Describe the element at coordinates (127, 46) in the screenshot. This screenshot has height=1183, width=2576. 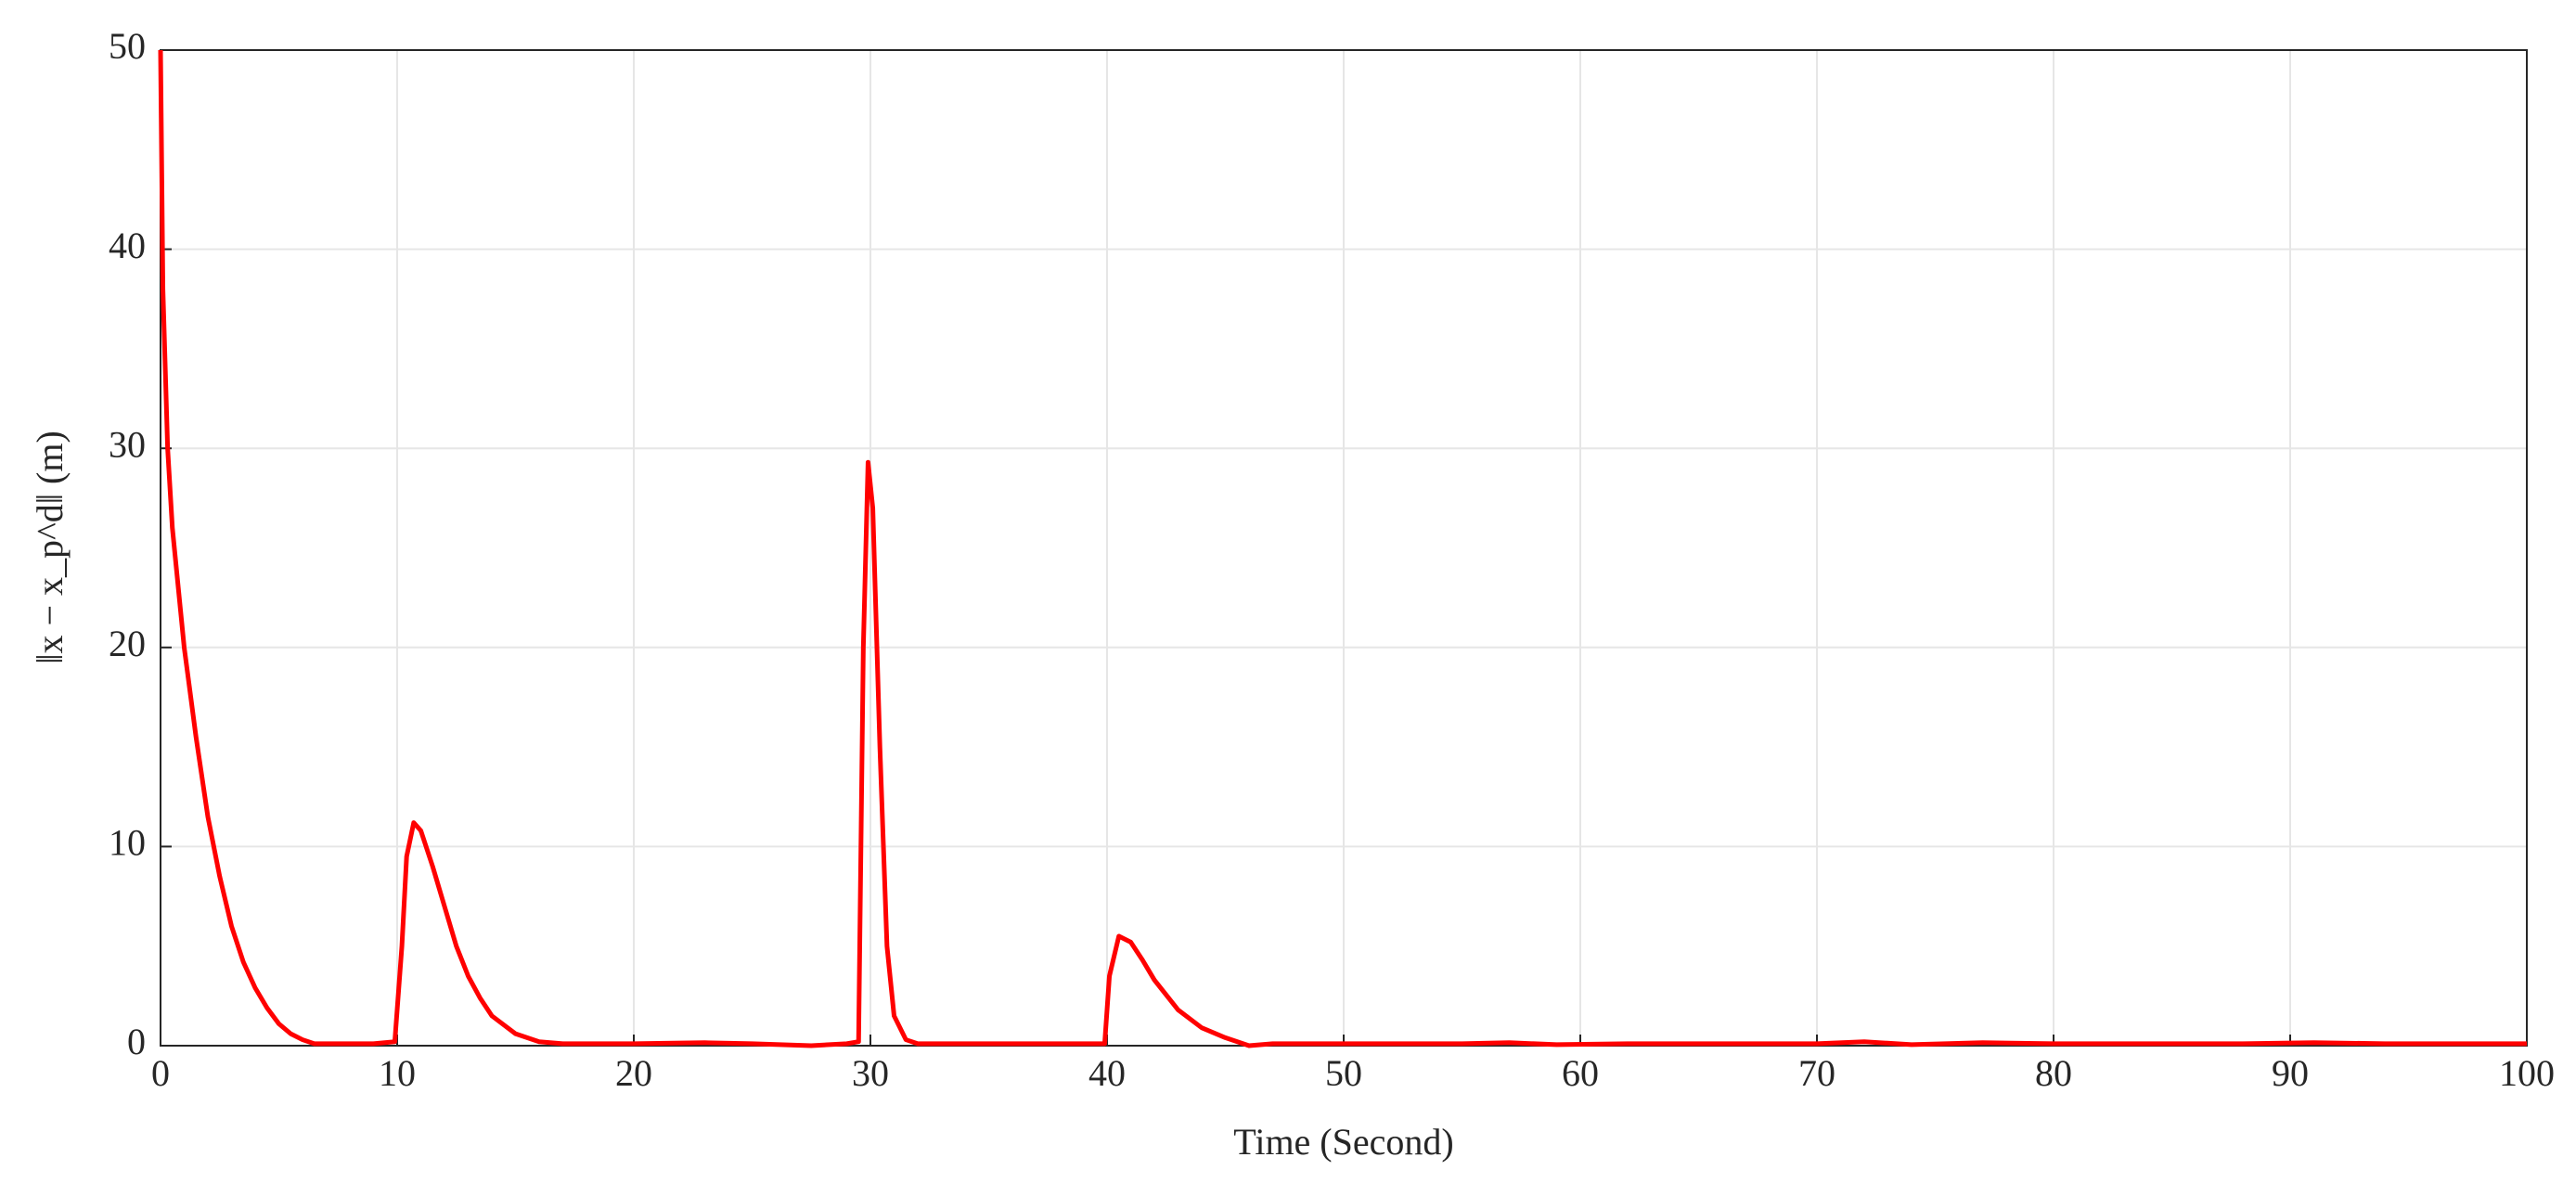
I see `y-tick-label: 50` at that location.